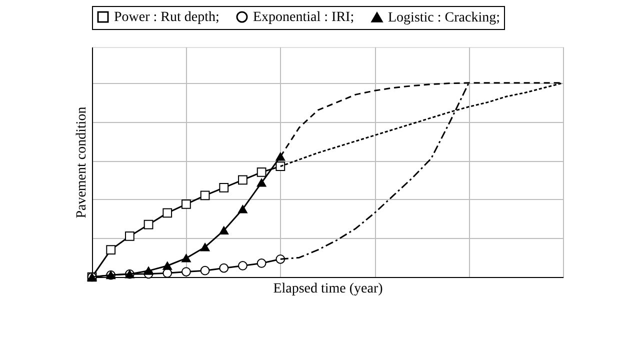  Describe the element at coordinates (444, 18) in the screenshot. I see `legend-label: Logistic : Cracking;` at that location.